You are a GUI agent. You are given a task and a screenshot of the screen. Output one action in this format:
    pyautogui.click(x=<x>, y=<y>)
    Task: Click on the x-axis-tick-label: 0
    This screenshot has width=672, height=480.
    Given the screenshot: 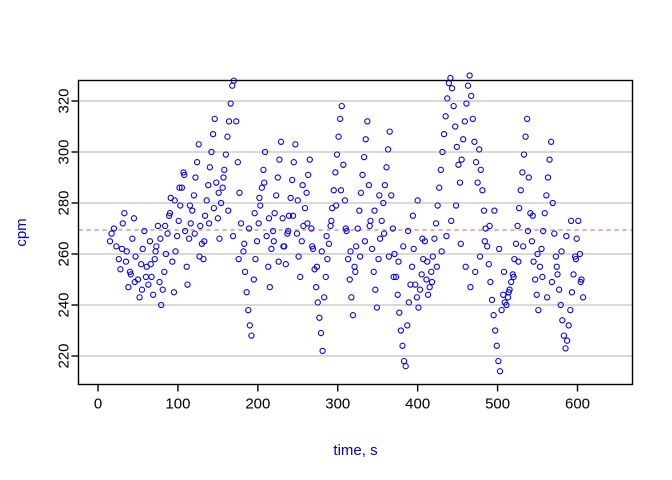 What is the action you would take?
    pyautogui.click(x=98, y=404)
    